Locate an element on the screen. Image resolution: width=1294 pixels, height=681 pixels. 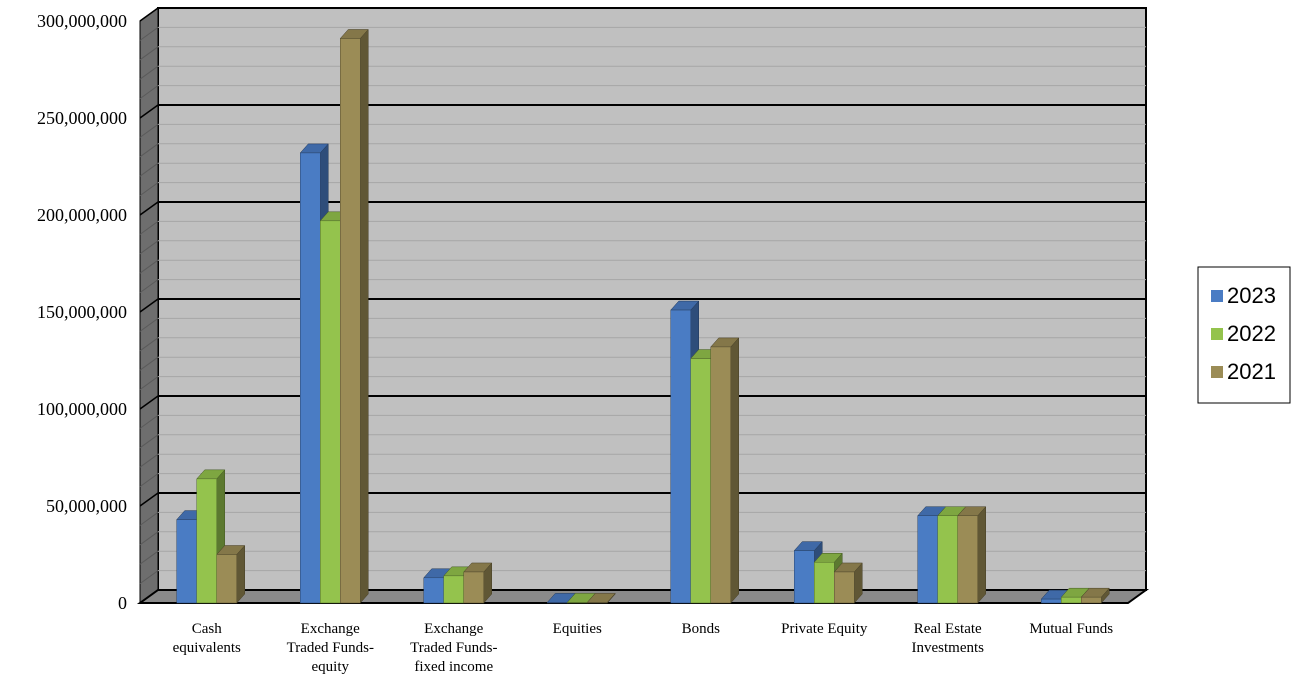
x-category-label: Exchange Traded Funds-fixed income is located at coordinates (453, 648).